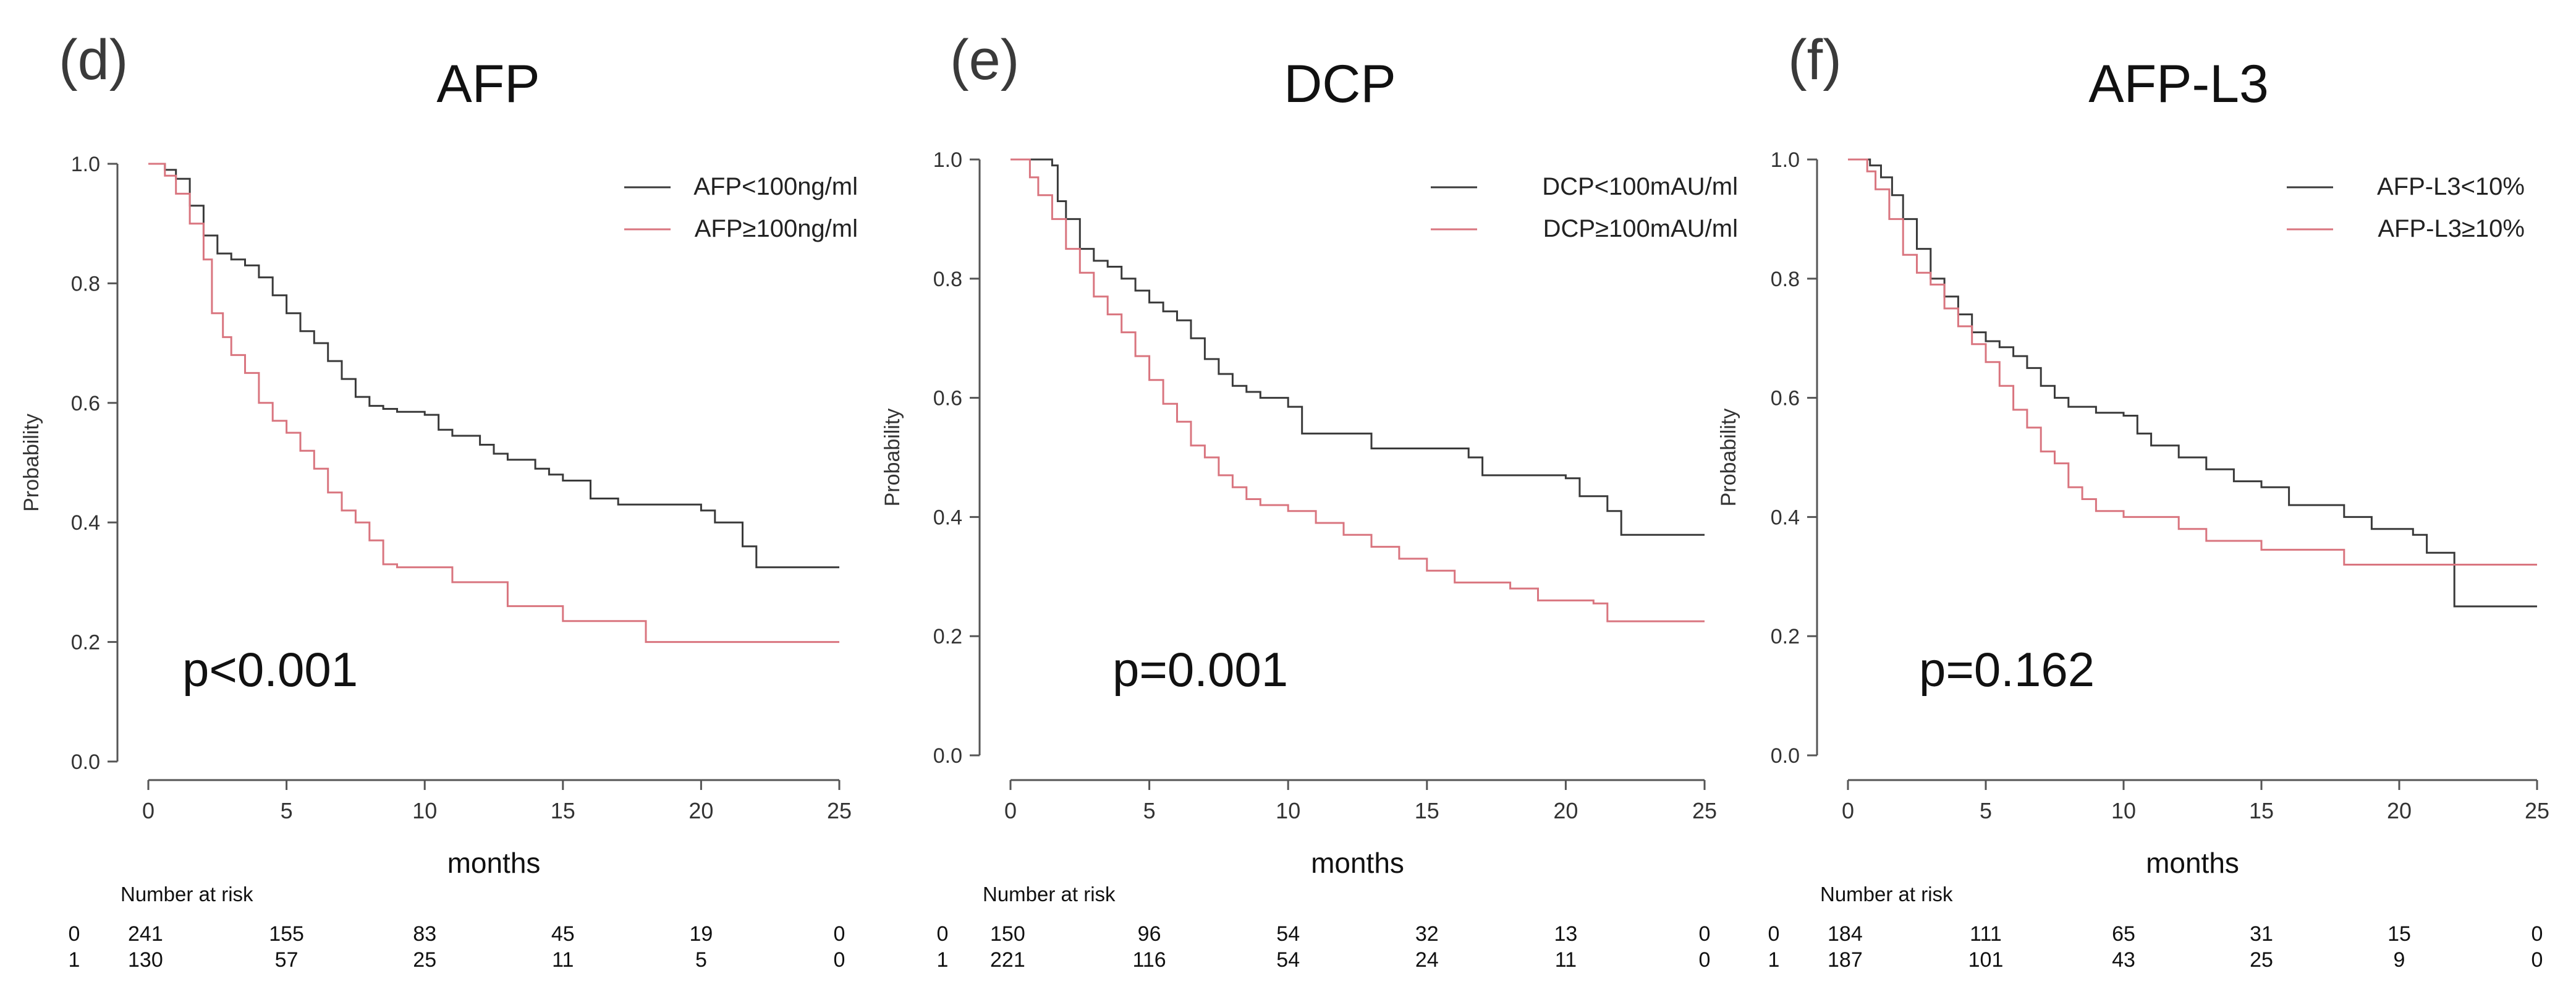 This screenshot has width=2576, height=989. Describe the element at coordinates (1845, 934) in the screenshot. I see `risk-count: 184` at that location.